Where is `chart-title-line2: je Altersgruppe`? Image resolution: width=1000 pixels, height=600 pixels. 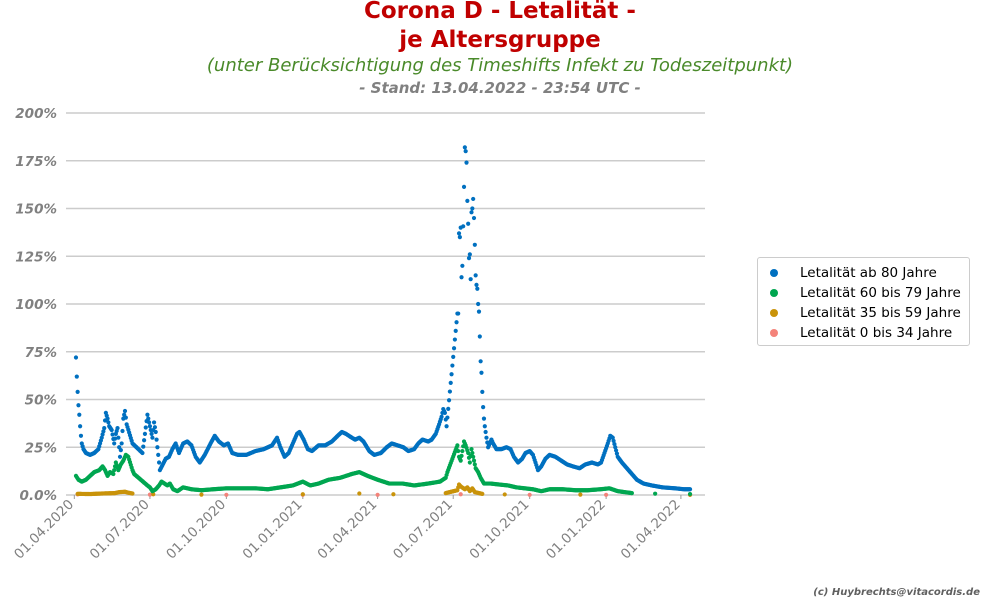
chart-title-line2: je Altersgruppe is located at coordinates (500, 40).